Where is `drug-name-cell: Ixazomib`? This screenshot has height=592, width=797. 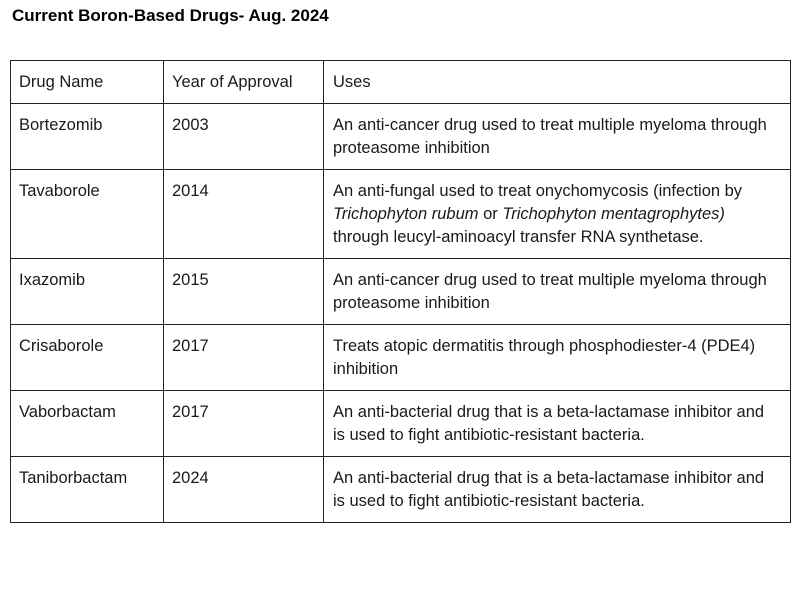
drug-name-cell: Ixazomib is located at coordinates (87, 291).